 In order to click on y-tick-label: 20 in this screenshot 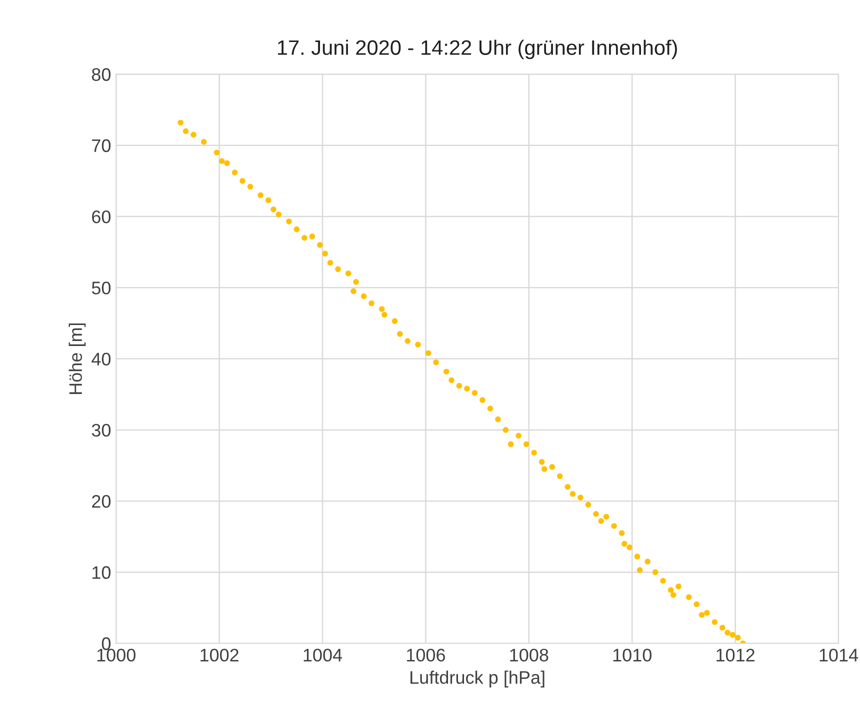, I will do `click(101, 501)`.